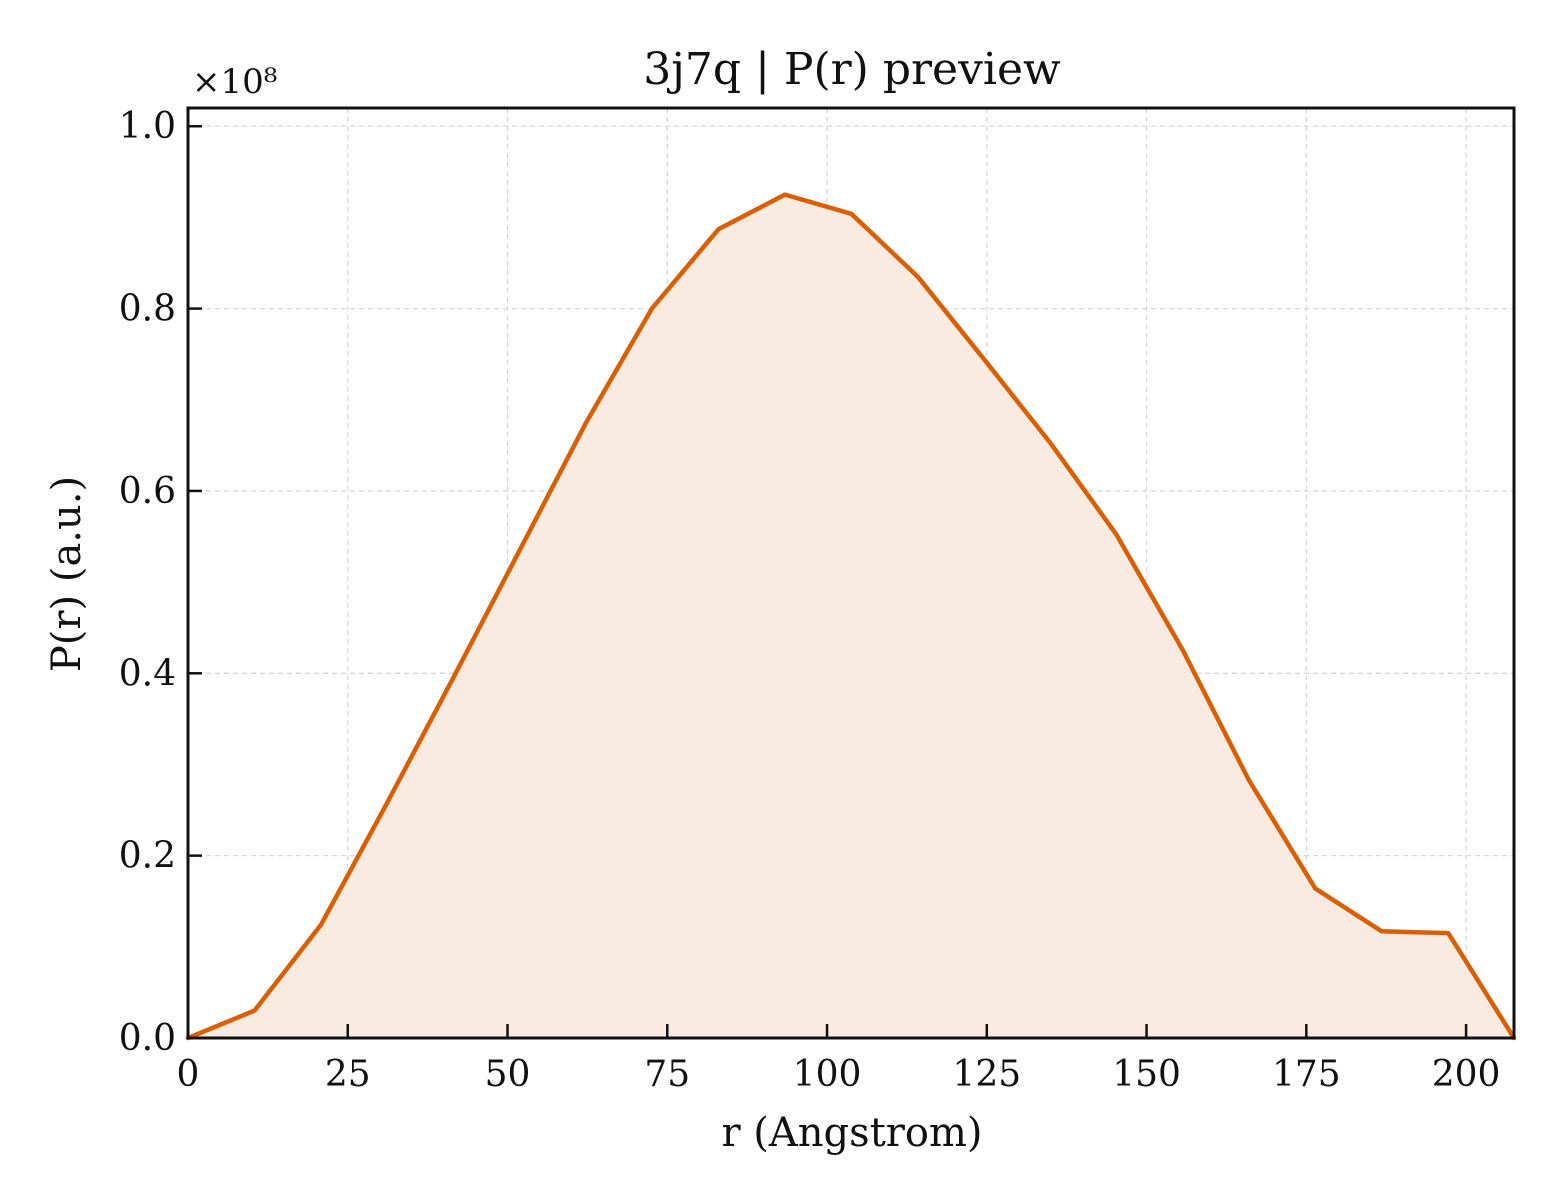 Image resolution: width=1560 pixels, height=1200 pixels. Describe the element at coordinates (67, 574) in the screenshot. I see `y-axis-label: P(r) (a.u.)` at that location.